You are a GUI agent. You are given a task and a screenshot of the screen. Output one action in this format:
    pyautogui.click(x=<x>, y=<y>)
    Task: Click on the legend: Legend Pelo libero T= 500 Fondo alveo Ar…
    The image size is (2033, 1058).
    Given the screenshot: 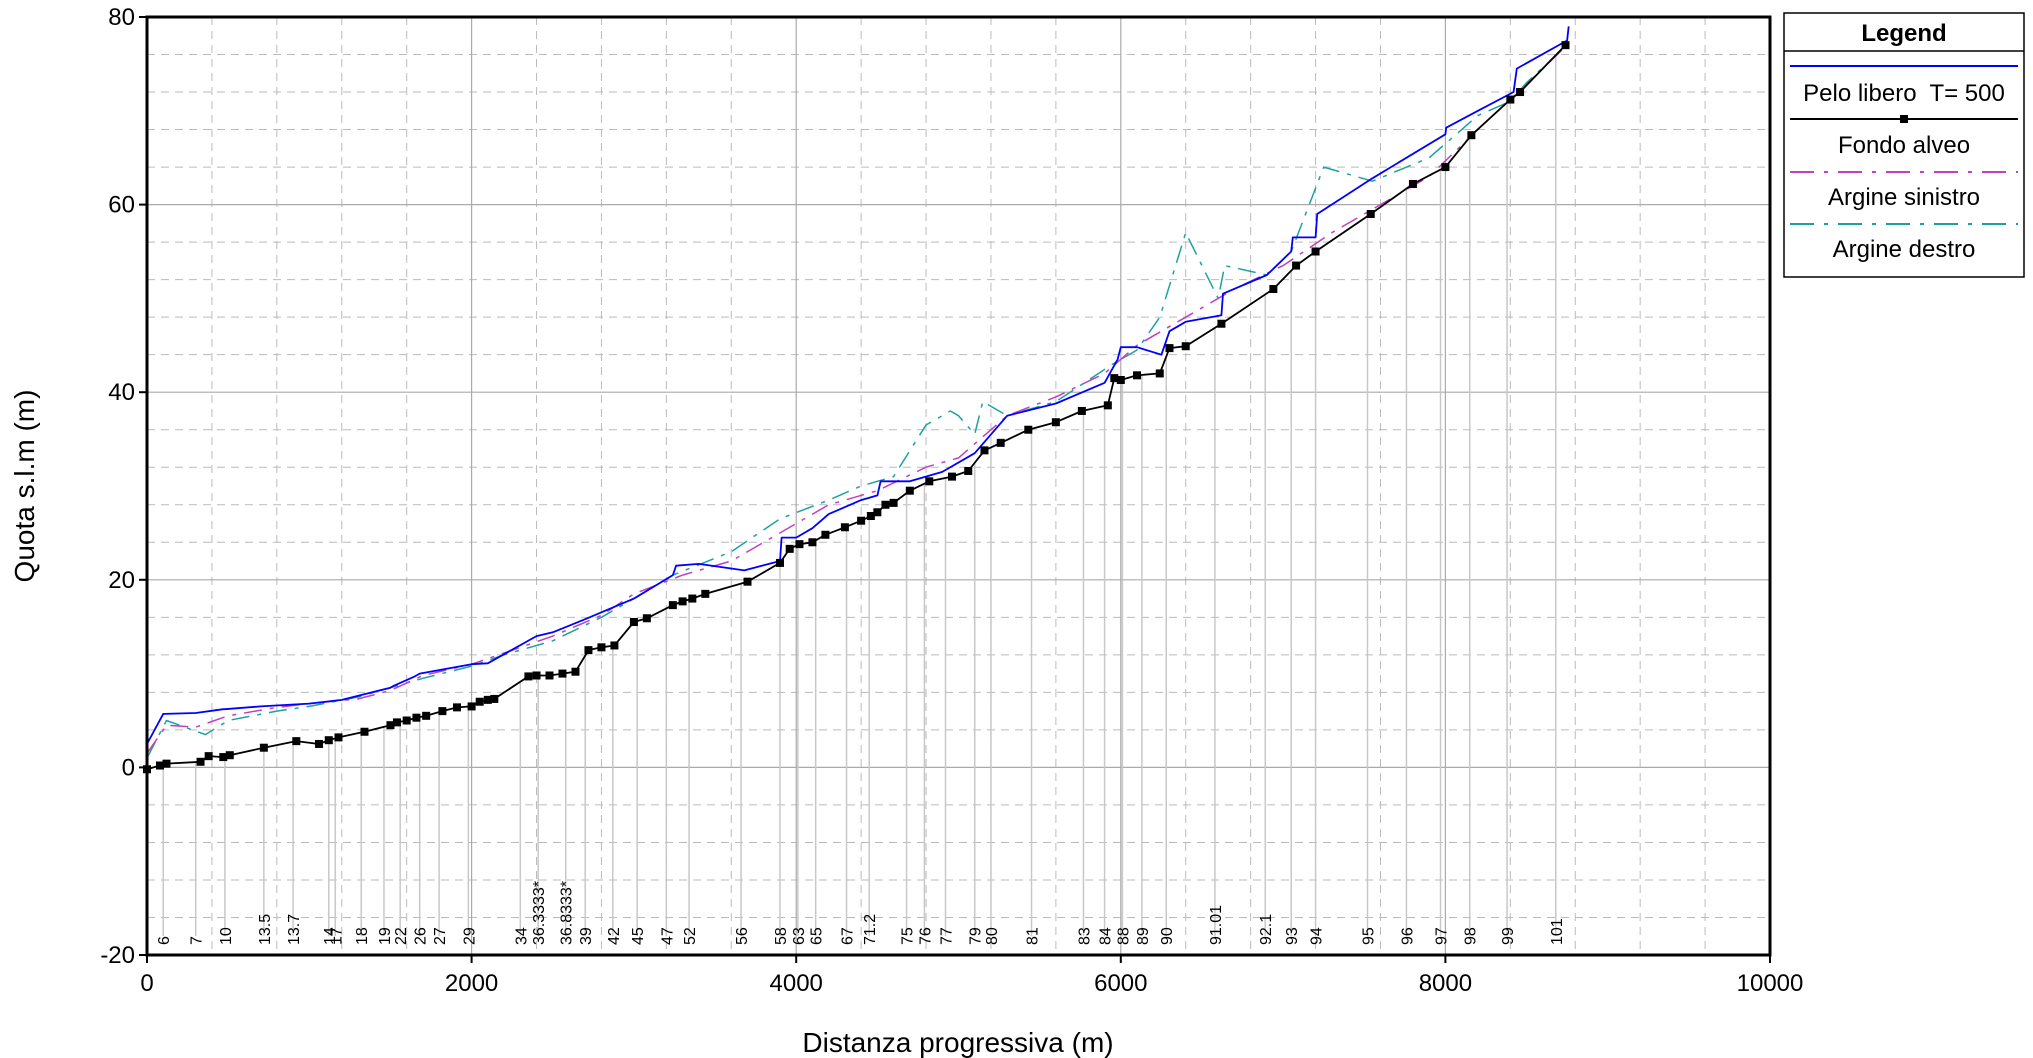 What is the action you would take?
    pyautogui.click(x=1904, y=145)
    